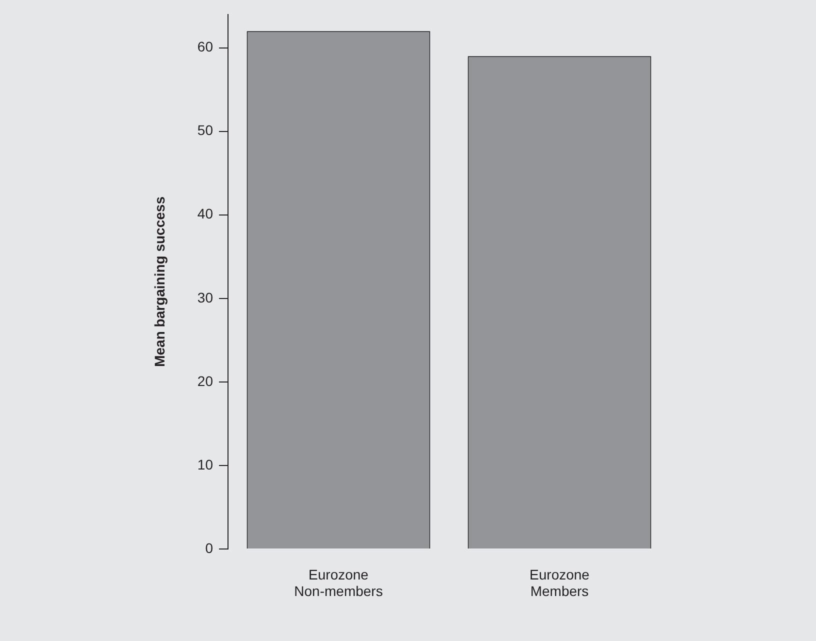 This screenshot has height=641, width=816. Describe the element at coordinates (205, 380) in the screenshot. I see `y-tick-label: 20` at that location.